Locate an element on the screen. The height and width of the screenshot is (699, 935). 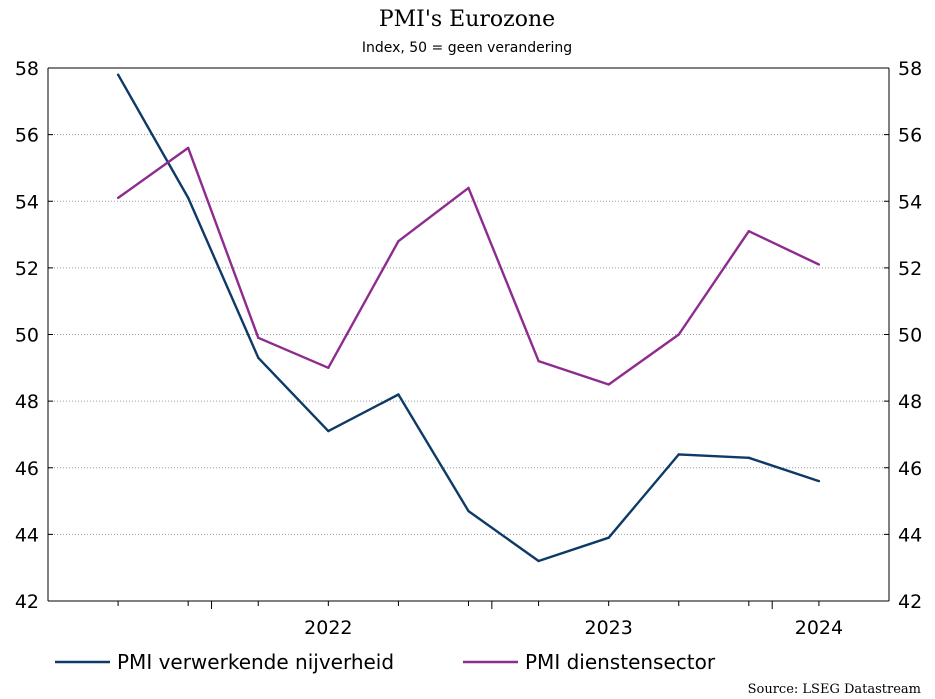
ytick-right-56: 56 is located at coordinates (910, 136).